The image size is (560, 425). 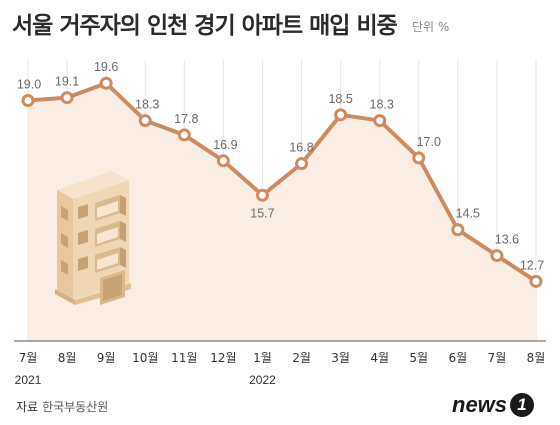 What do you see at coordinates (340, 99) in the screenshot?
I see `data-label: 18.5` at bounding box center [340, 99].